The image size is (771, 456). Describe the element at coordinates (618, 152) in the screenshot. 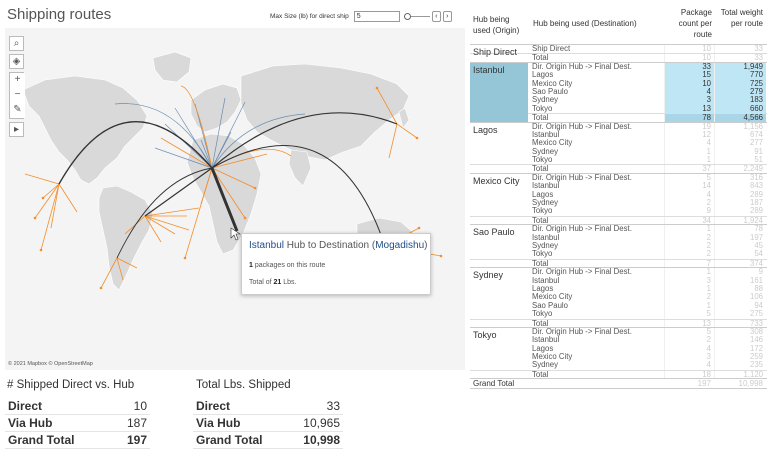

I see `table-row: Sydney 1 91` at that location.